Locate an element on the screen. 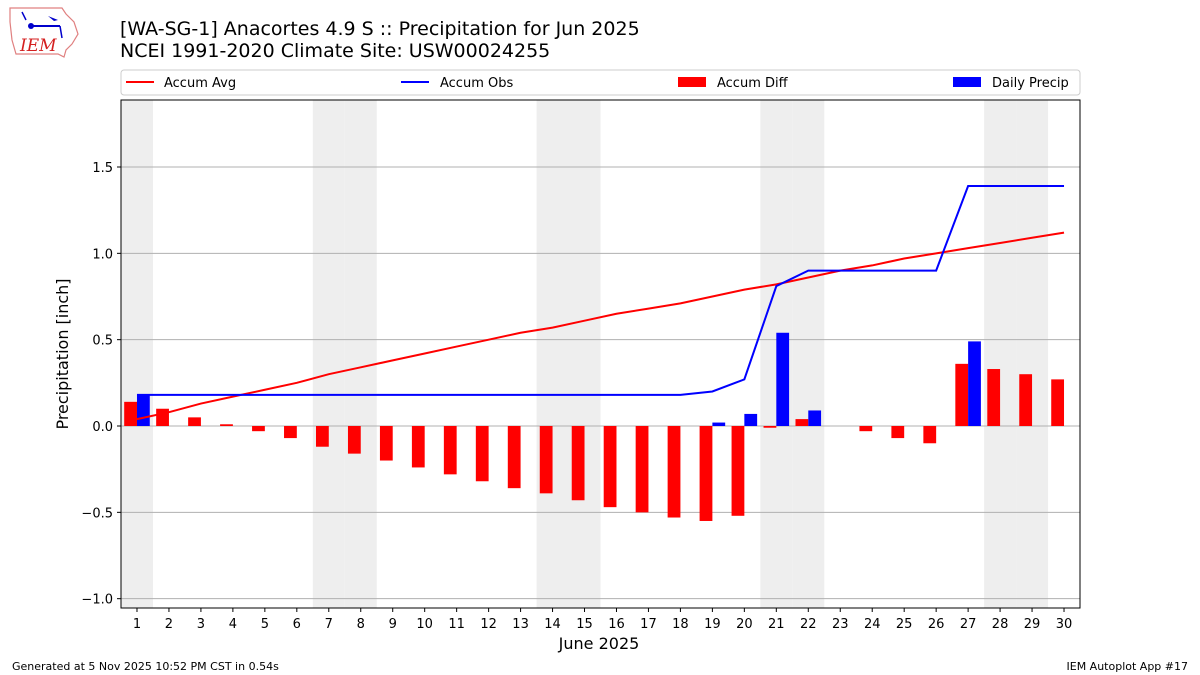 The width and height of the screenshot is (1200, 675). legend-accum-diff: Accum Diff is located at coordinates (753, 83).